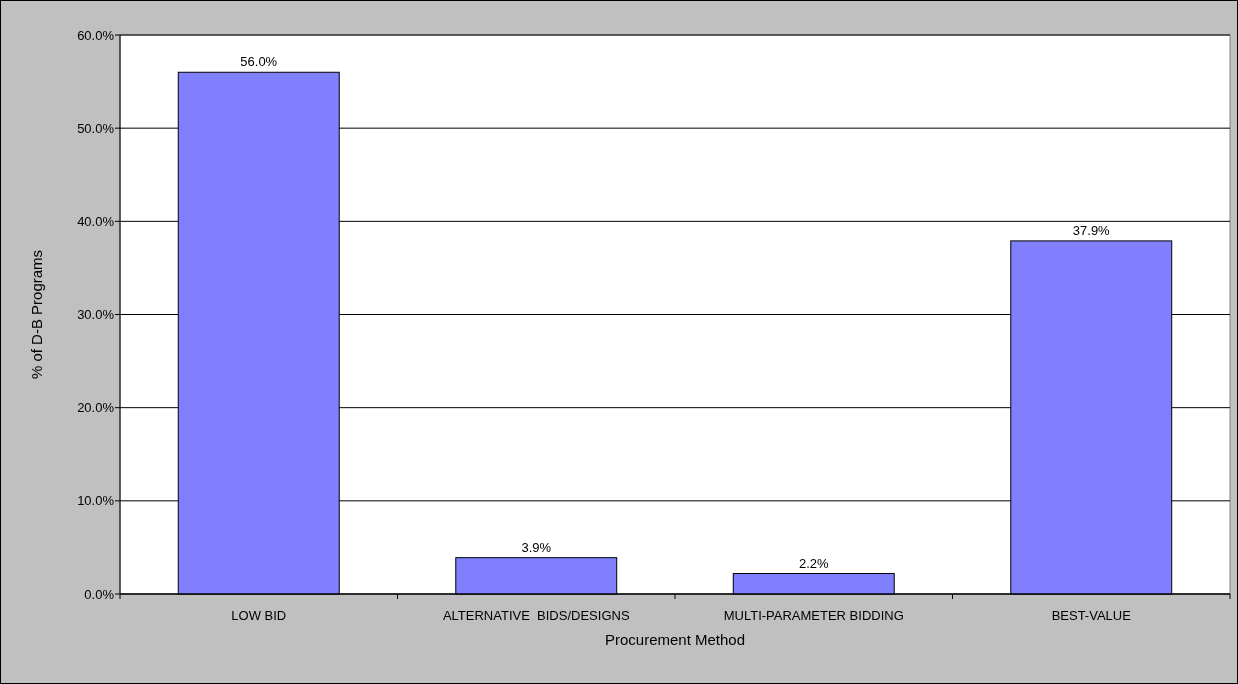 The width and height of the screenshot is (1238, 684). I want to click on y-tick-label: 20.0%, so click(96, 408).